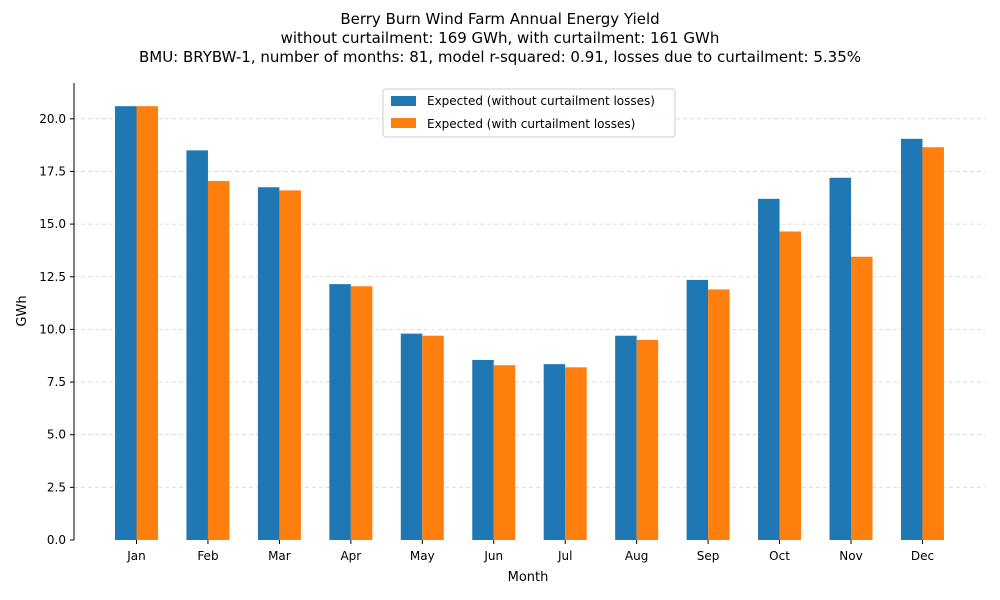 The width and height of the screenshot is (1000, 600). Describe the element at coordinates (403, 101) in the screenshot. I see `legend-swatch-without-curtailment` at that location.